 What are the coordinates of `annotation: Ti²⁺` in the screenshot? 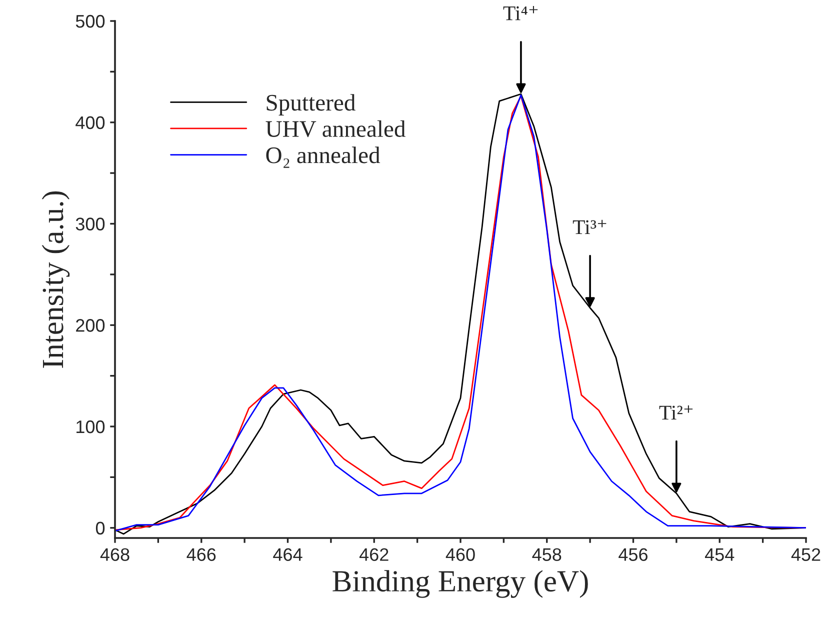 It's located at (676, 412).